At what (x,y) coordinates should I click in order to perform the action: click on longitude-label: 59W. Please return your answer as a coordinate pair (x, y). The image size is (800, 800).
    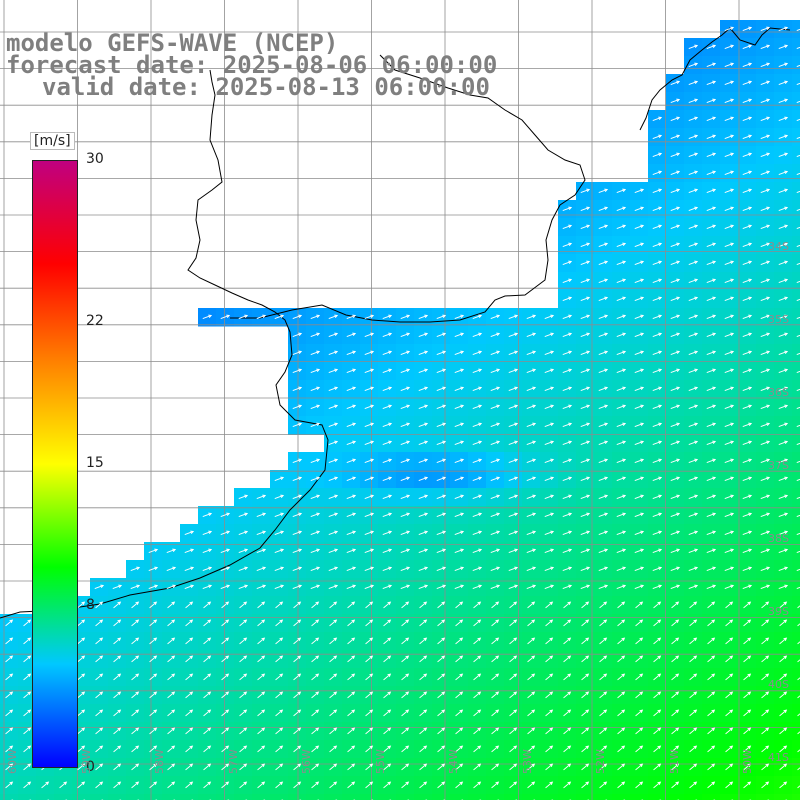
    Looking at the image, I should click on (86, 761).